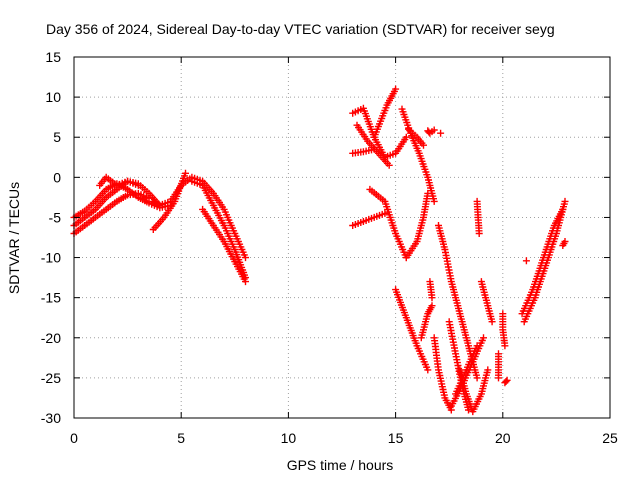  I want to click on x-tick-label: 15, so click(396, 438).